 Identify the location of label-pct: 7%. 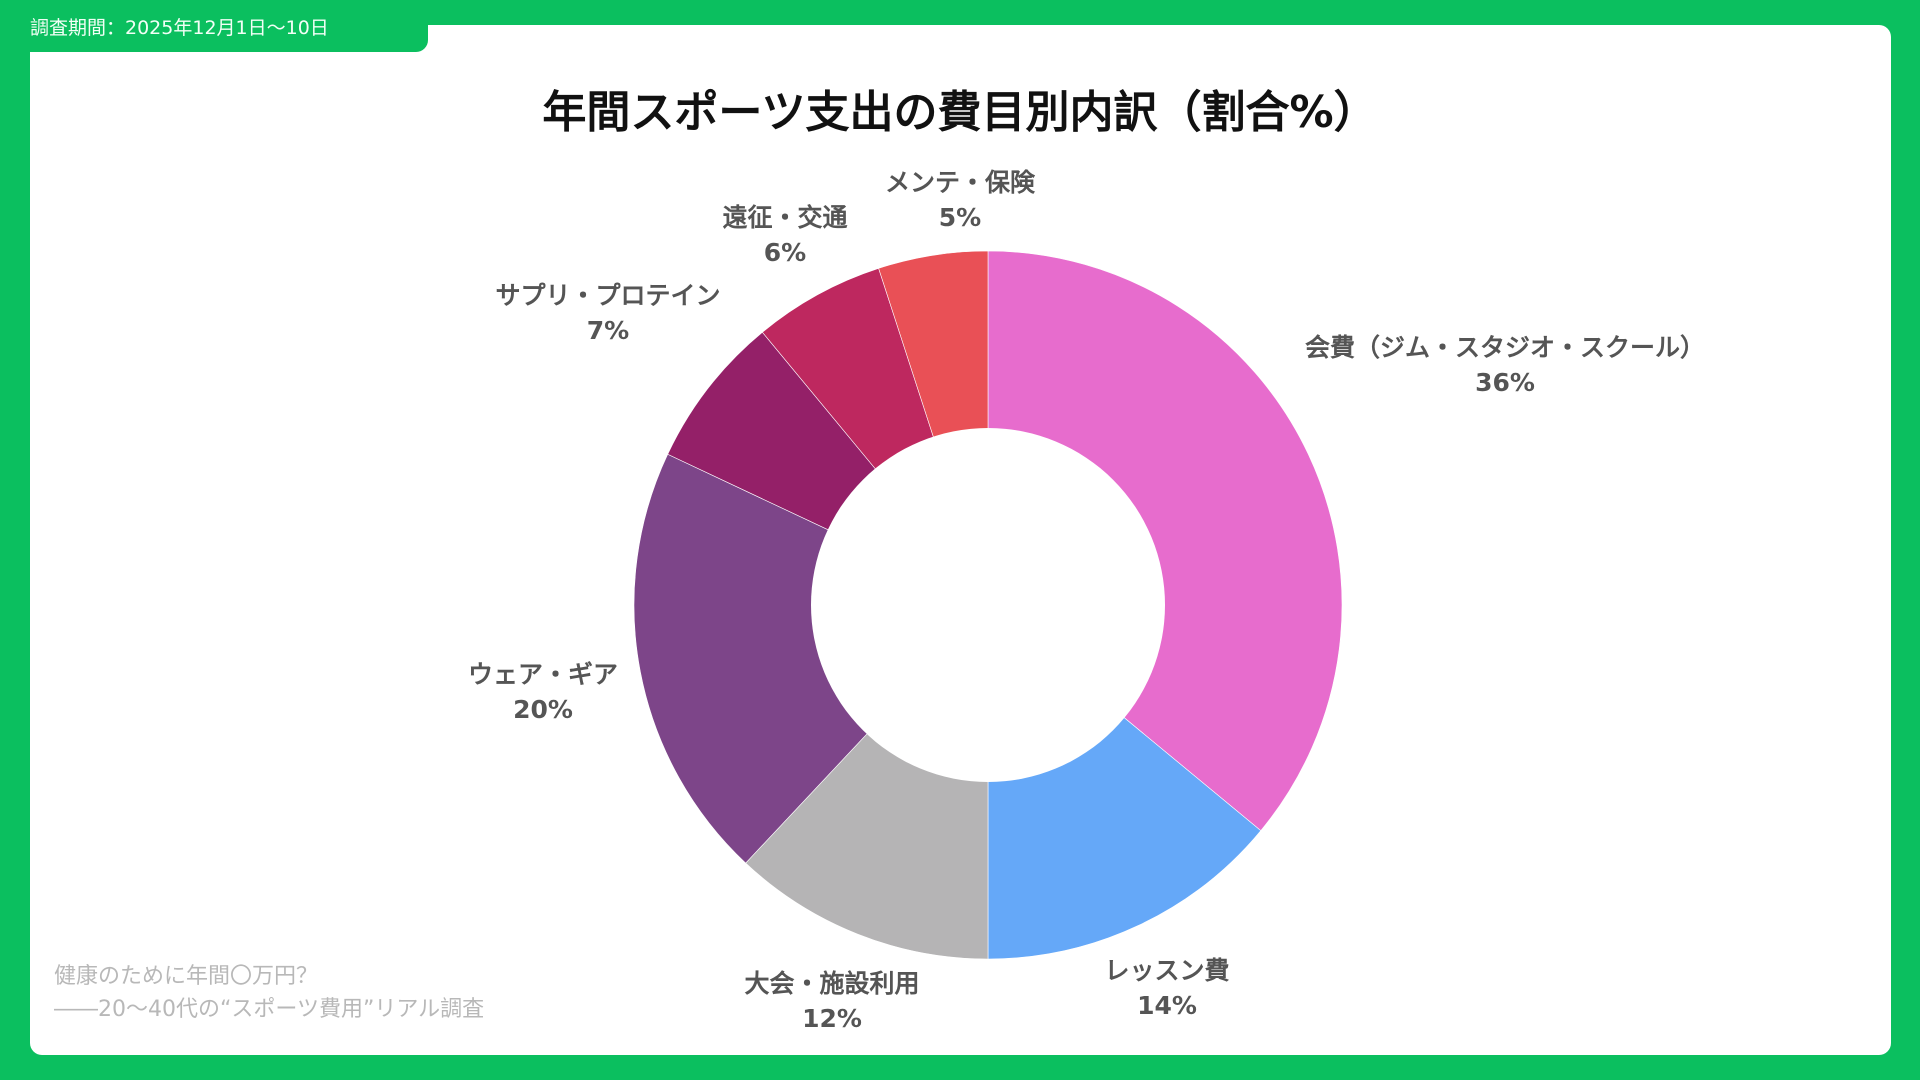
(608, 330).